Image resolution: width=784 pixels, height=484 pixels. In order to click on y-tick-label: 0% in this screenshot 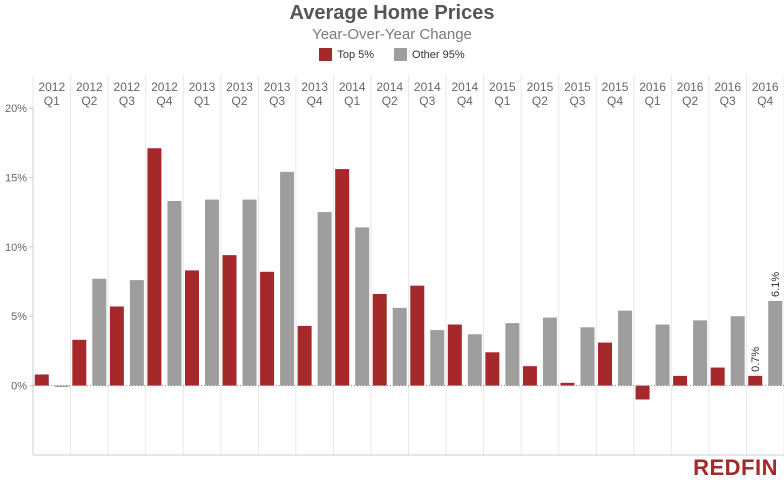, I will do `click(19, 387)`.